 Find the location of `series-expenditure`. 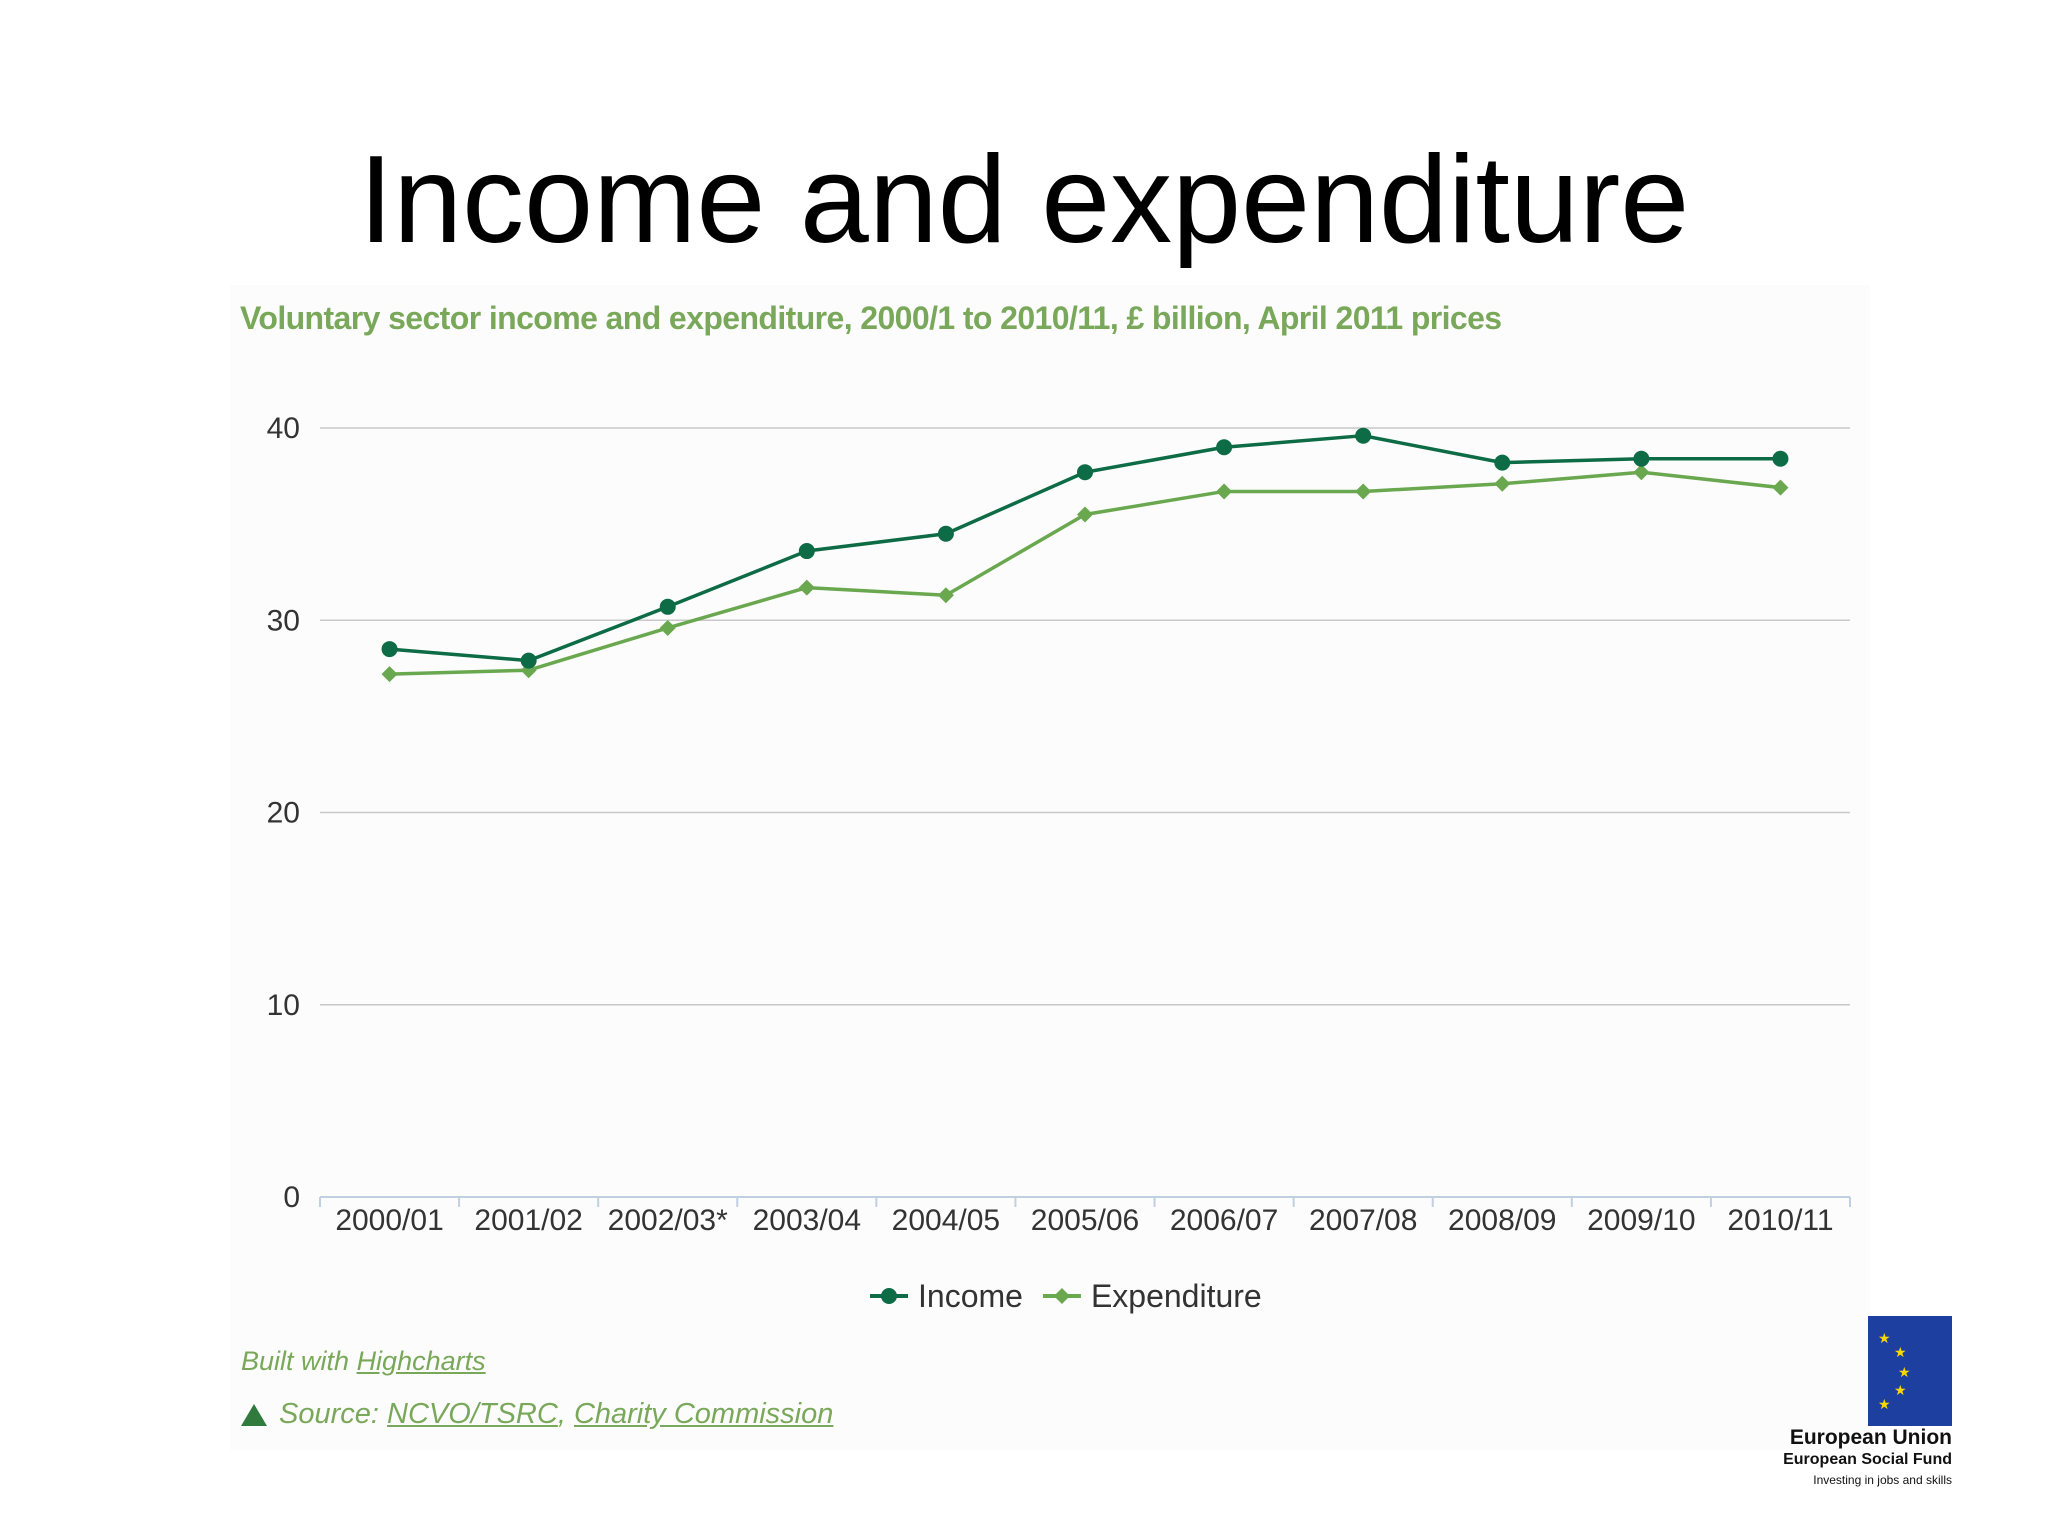

series-expenditure is located at coordinates (1085, 573).